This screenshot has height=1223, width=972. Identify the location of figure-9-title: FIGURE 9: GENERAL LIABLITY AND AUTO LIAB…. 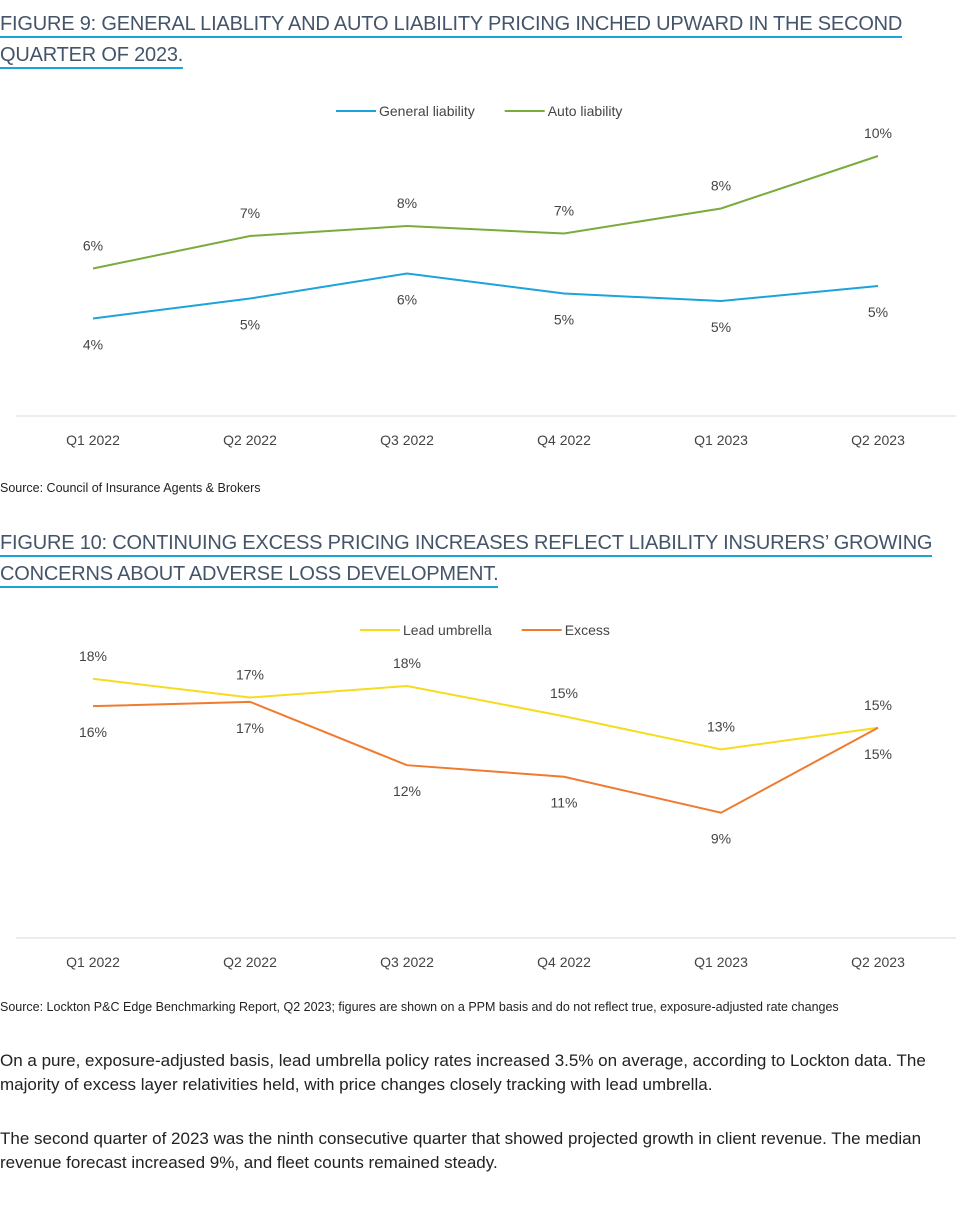
(480, 40).